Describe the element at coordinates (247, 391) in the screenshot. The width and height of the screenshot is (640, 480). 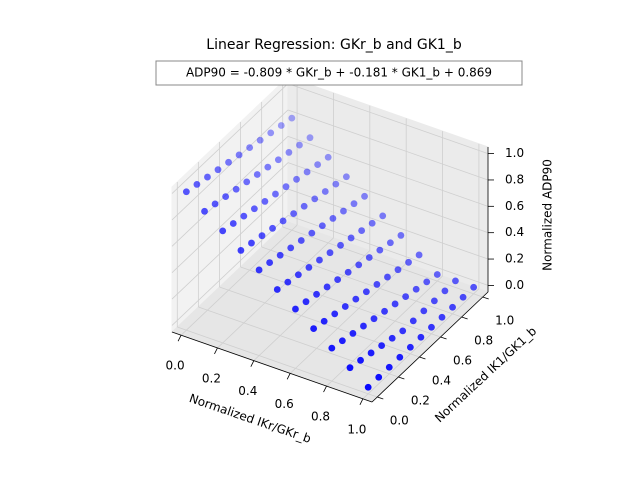
I see `x-tick-label: 0.4` at that location.